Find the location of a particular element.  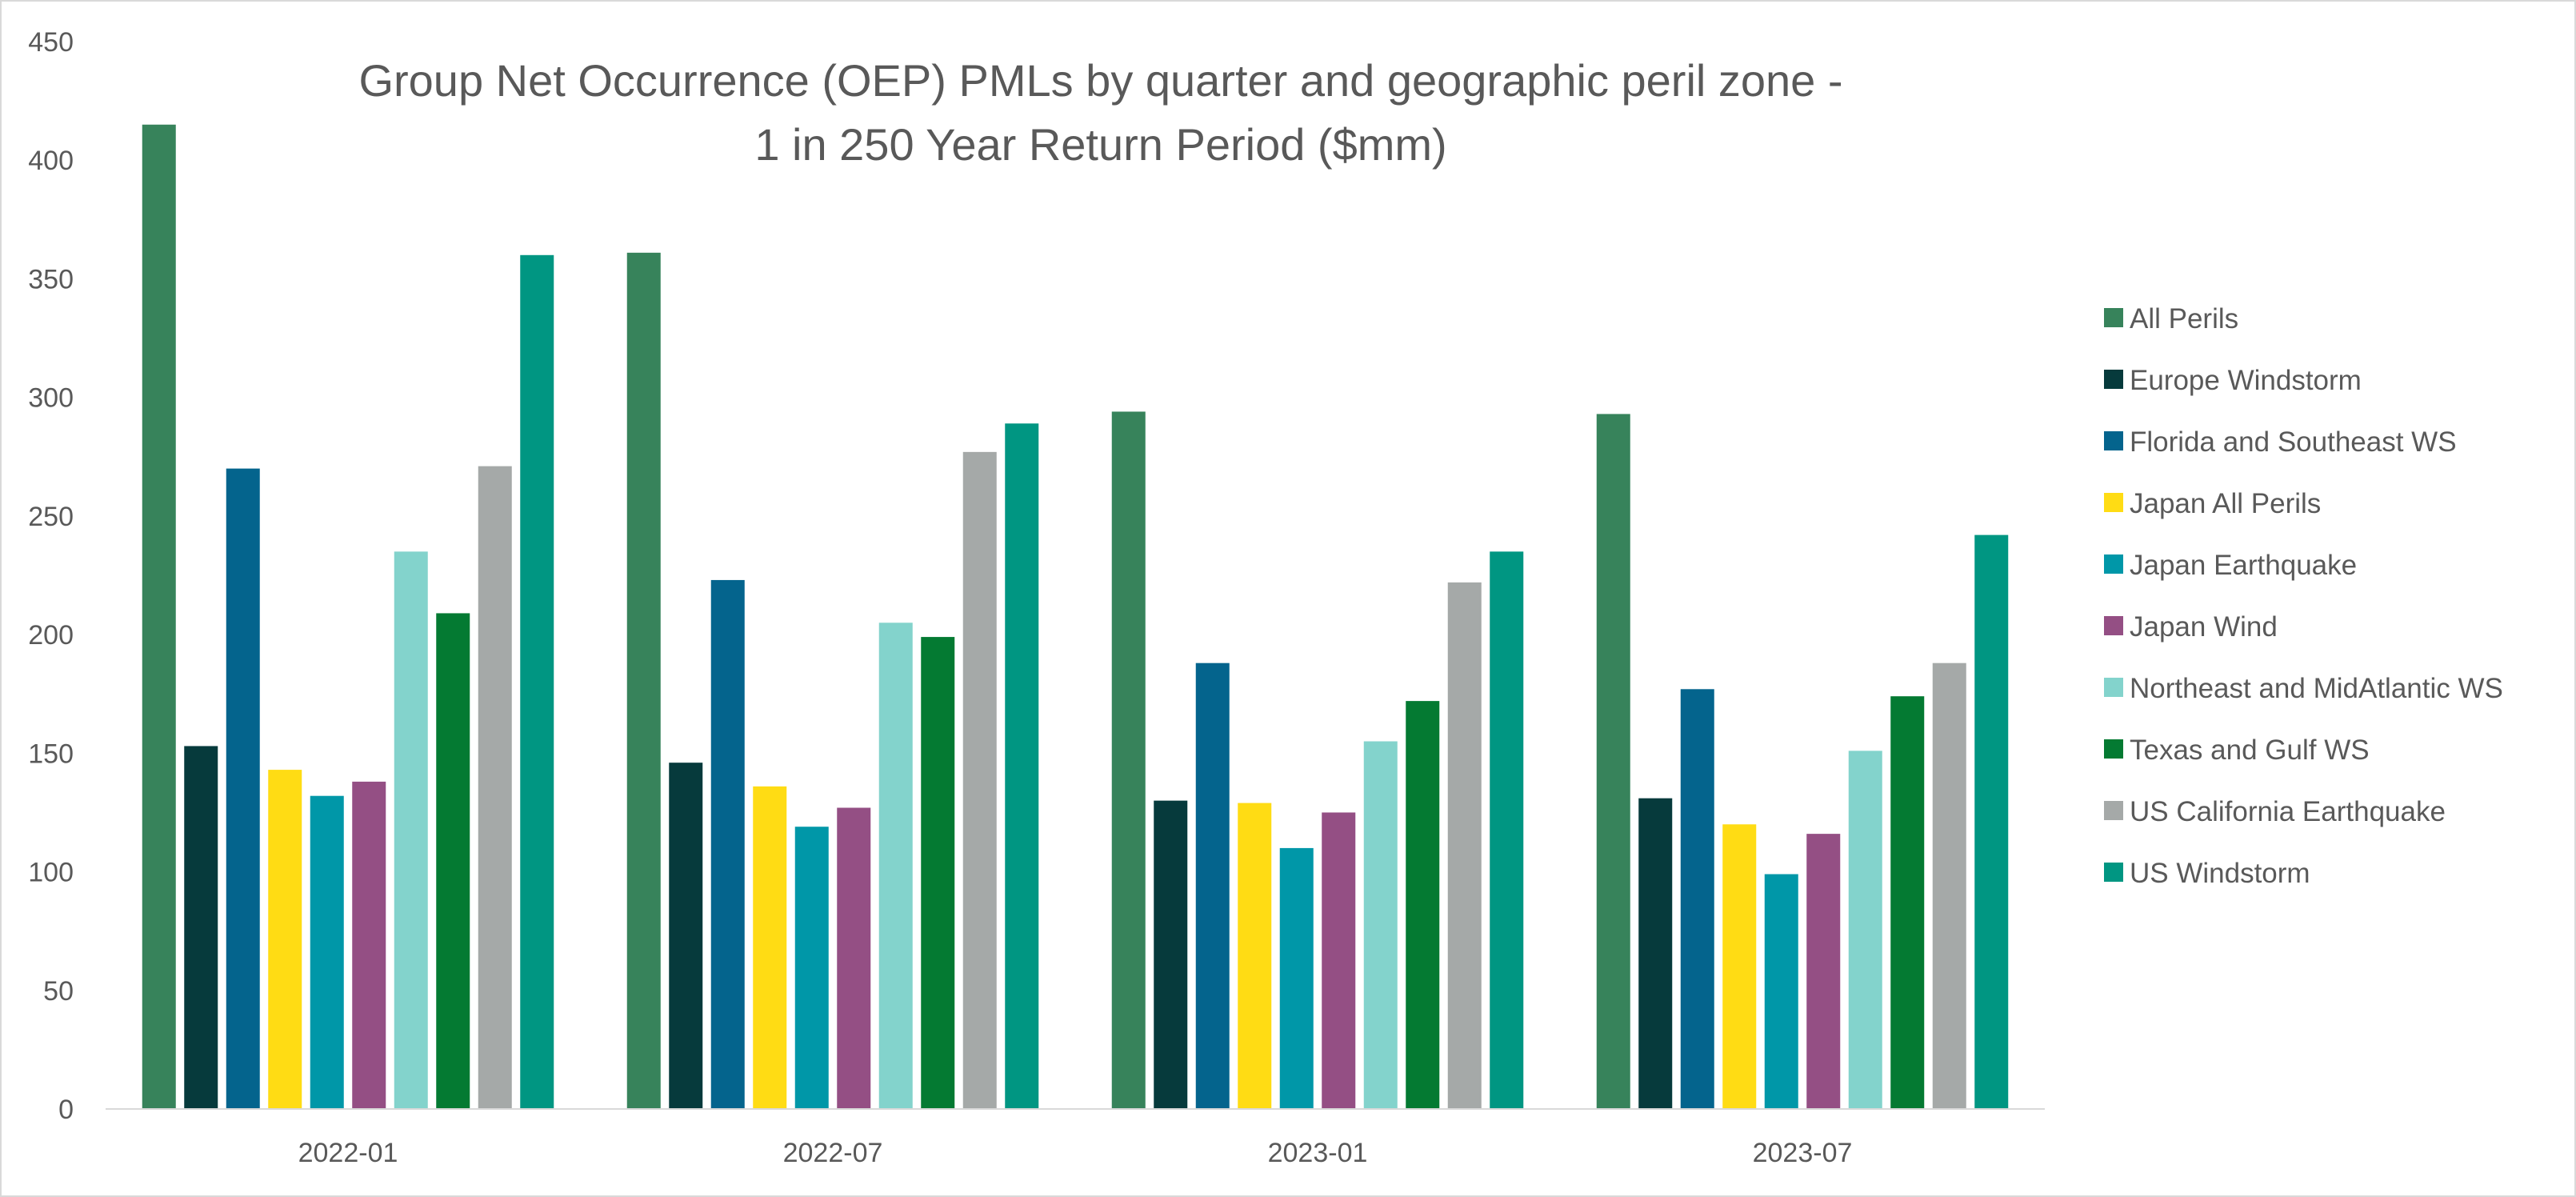

legend-label: Japan Earthquake is located at coordinates (2243, 565).